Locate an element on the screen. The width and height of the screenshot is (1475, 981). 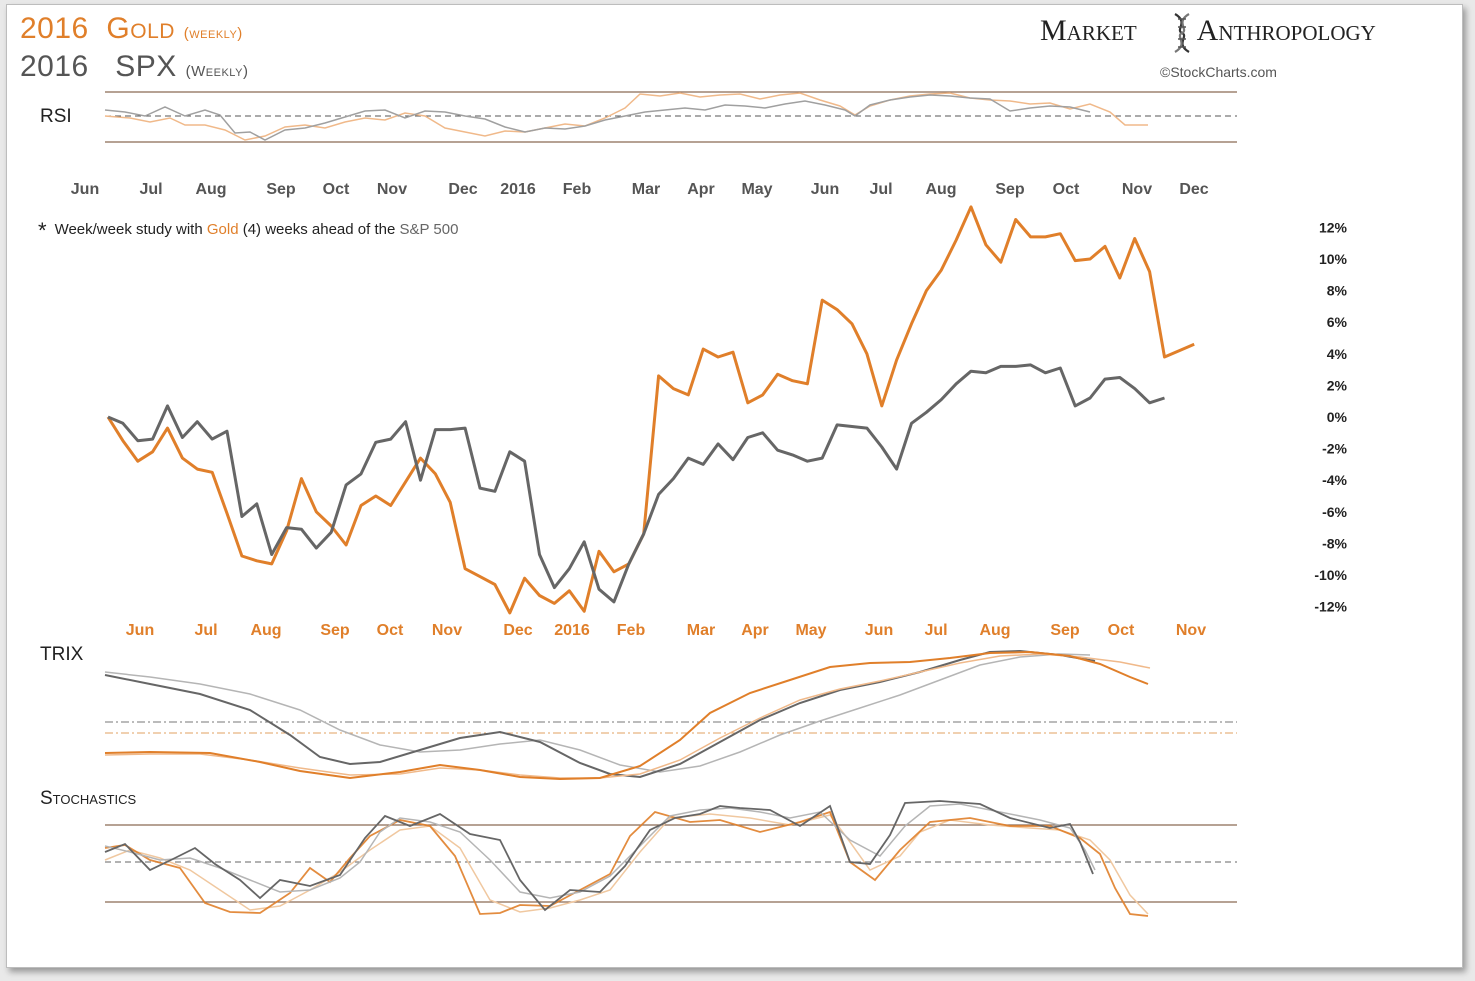
y-tick-label: 4% is located at coordinates (1337, 354).